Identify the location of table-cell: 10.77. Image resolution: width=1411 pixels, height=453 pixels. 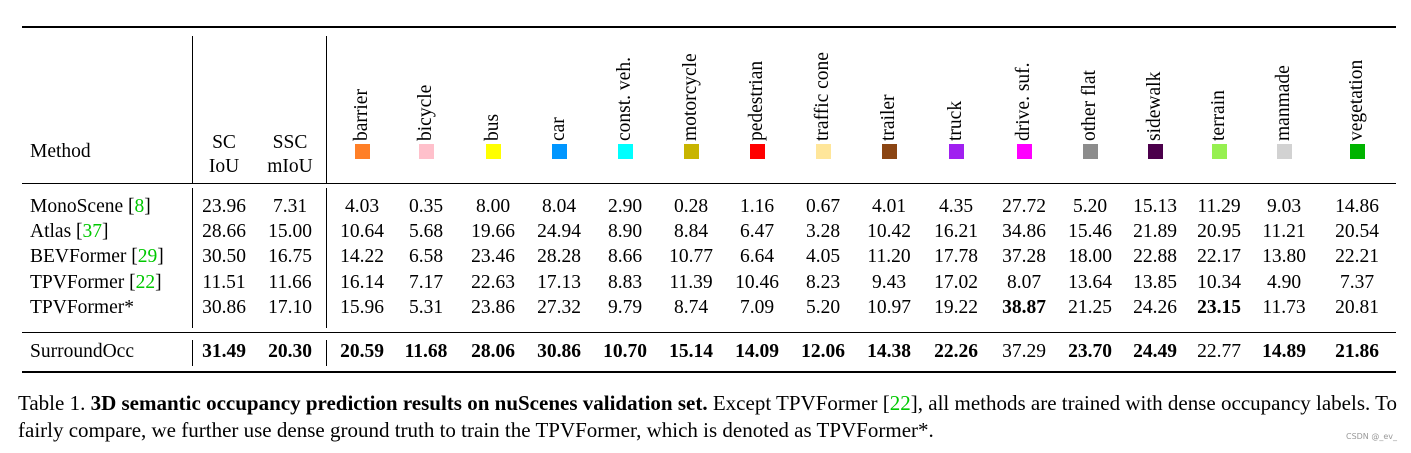
(691, 256).